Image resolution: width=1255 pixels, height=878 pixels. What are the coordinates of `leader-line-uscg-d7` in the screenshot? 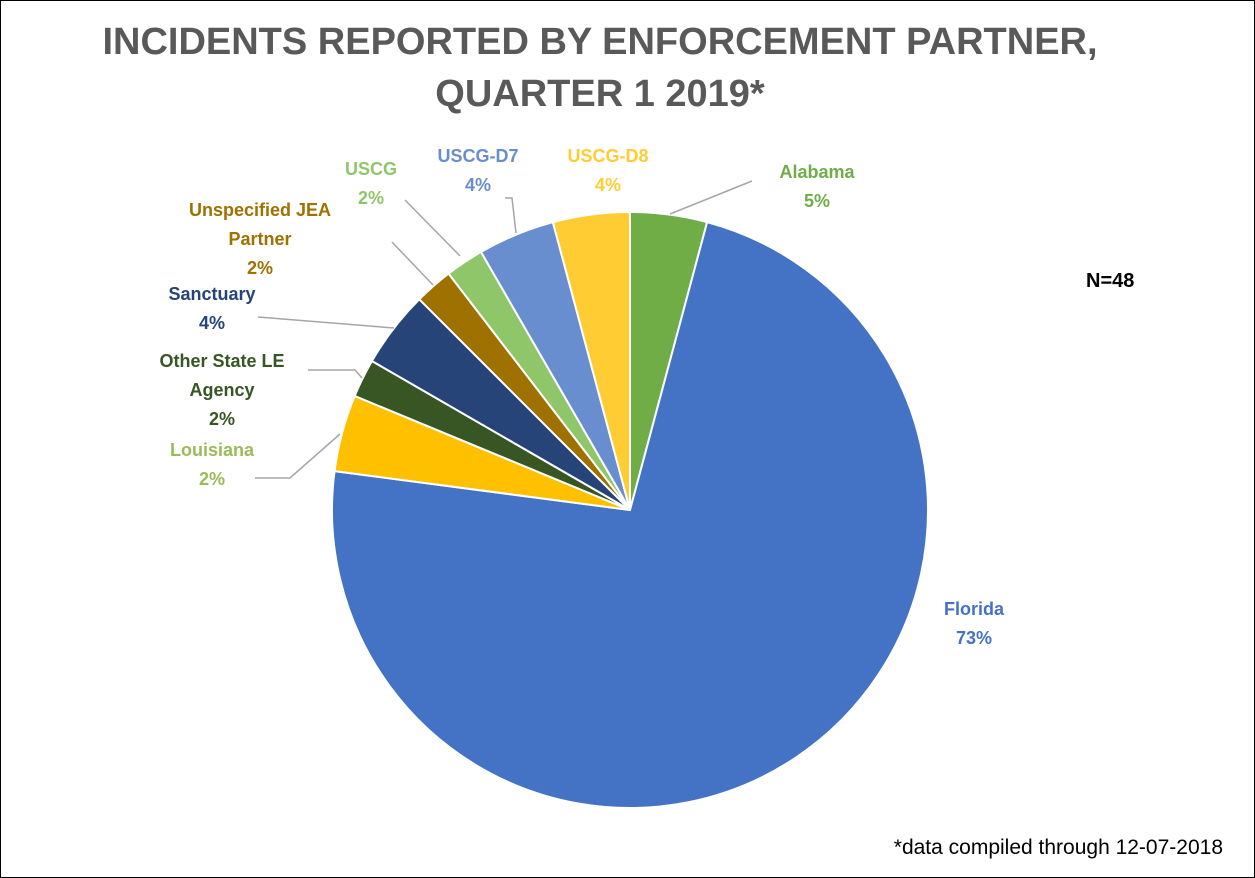 It's located at (511, 215).